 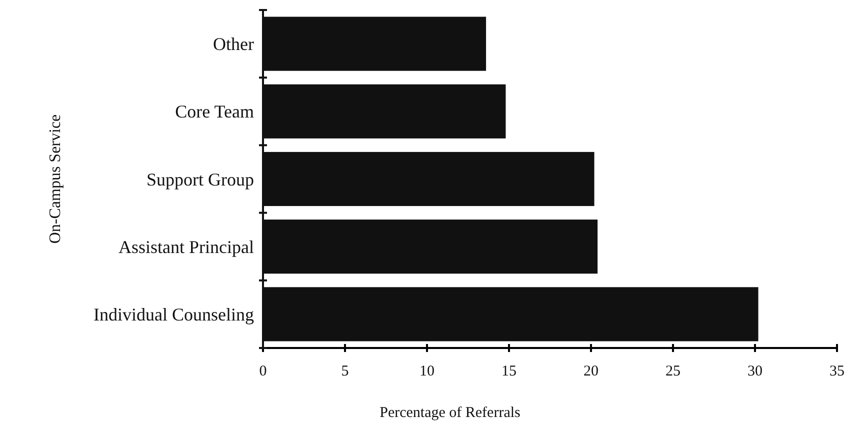 I want to click on y-tick-label: Other, so click(x=233, y=44).